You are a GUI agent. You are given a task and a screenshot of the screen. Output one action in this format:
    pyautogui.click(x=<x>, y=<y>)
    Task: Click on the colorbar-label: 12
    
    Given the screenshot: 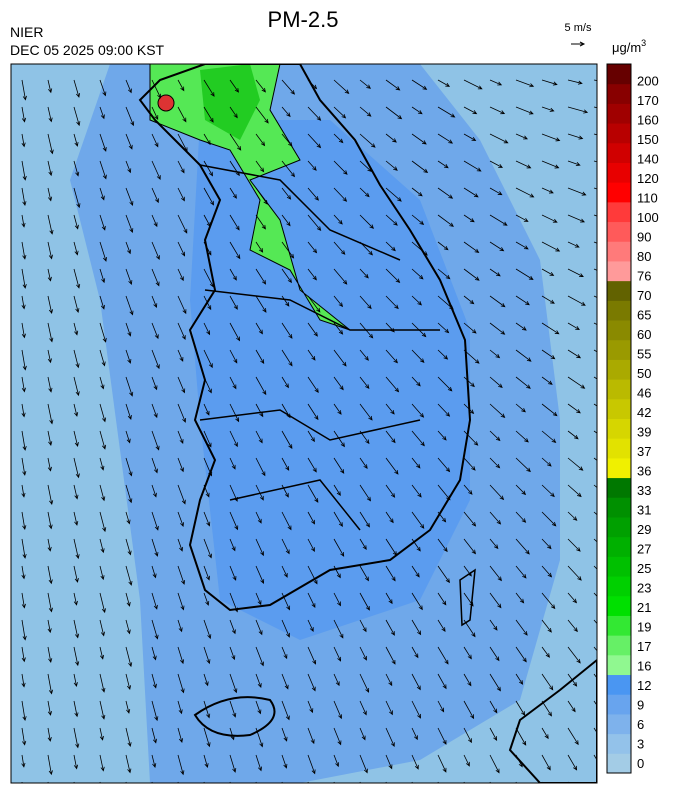 What is the action you would take?
    pyautogui.click(x=644, y=685)
    